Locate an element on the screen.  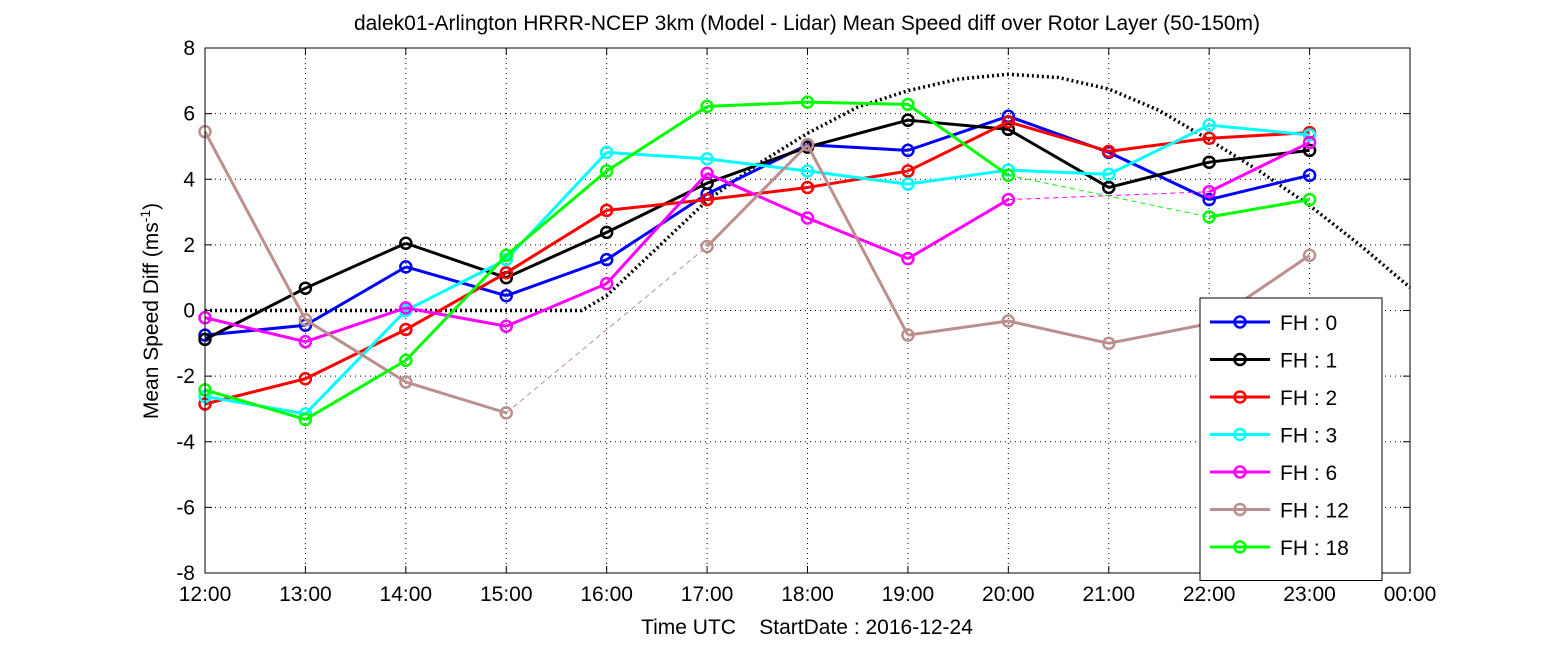
legend-label: FH : 12 is located at coordinates (1314, 511).